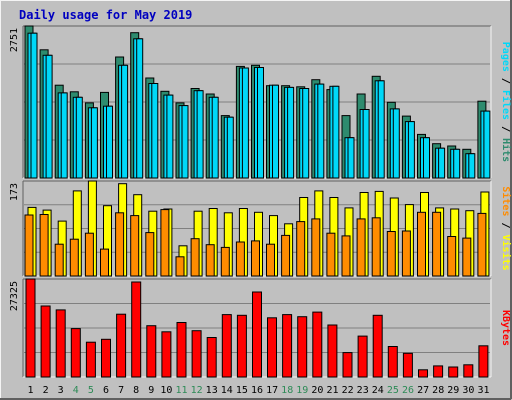 This screenshot has width=512, height=400. I want to click on day-label-19: 19, so click(302, 390).